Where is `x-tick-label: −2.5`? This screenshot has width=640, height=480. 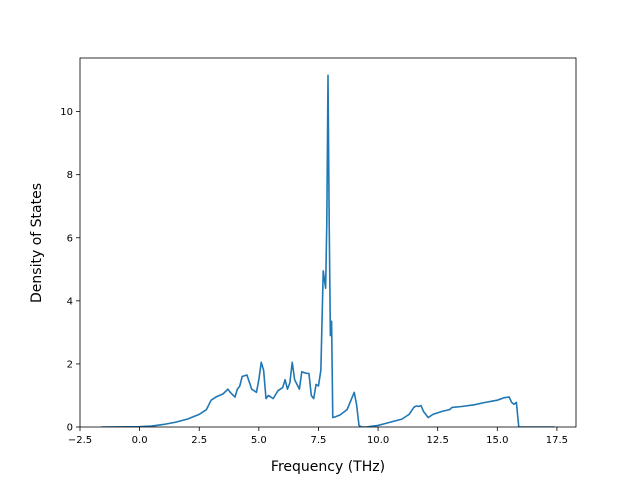 x-tick-label: −2.5 is located at coordinates (80, 440).